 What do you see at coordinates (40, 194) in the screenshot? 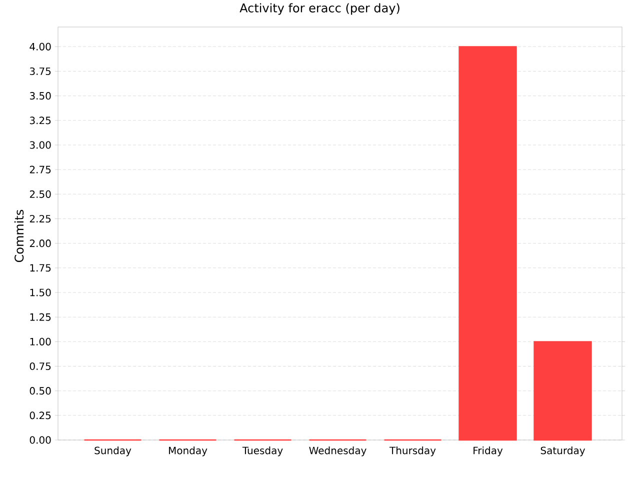
I see `y-tick-label: 2.50` at bounding box center [40, 194].